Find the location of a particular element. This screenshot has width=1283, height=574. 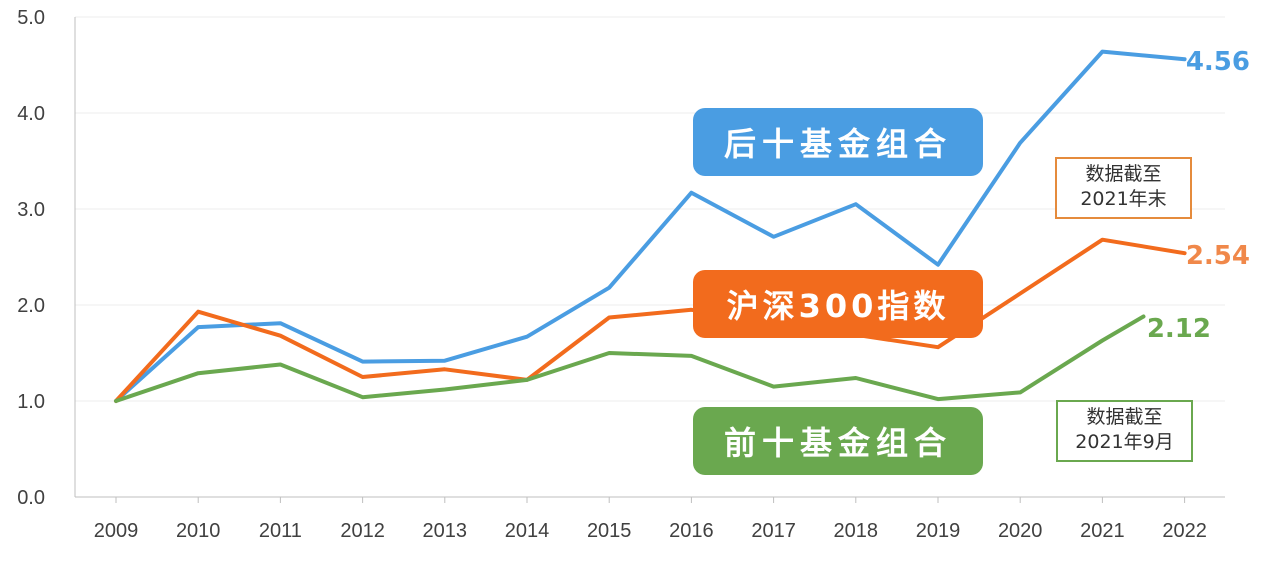

x-tick-label: 2021 is located at coordinates (1102, 531).